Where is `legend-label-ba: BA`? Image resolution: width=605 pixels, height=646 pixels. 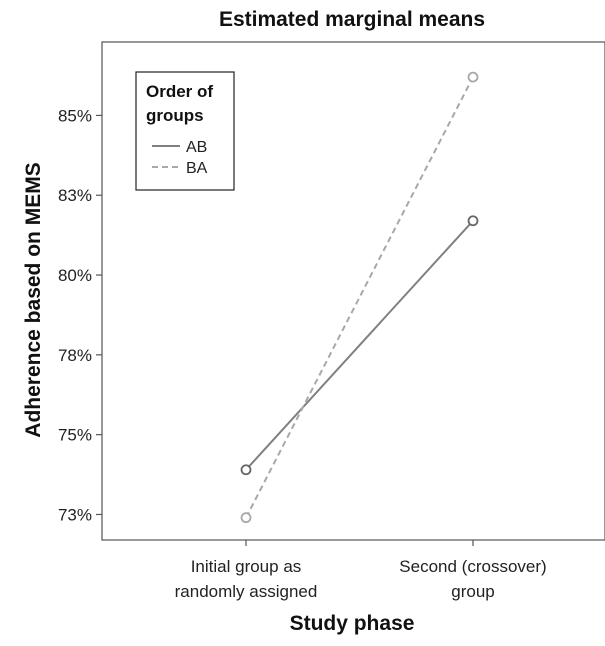
legend-label-ba: BA is located at coordinates (197, 168).